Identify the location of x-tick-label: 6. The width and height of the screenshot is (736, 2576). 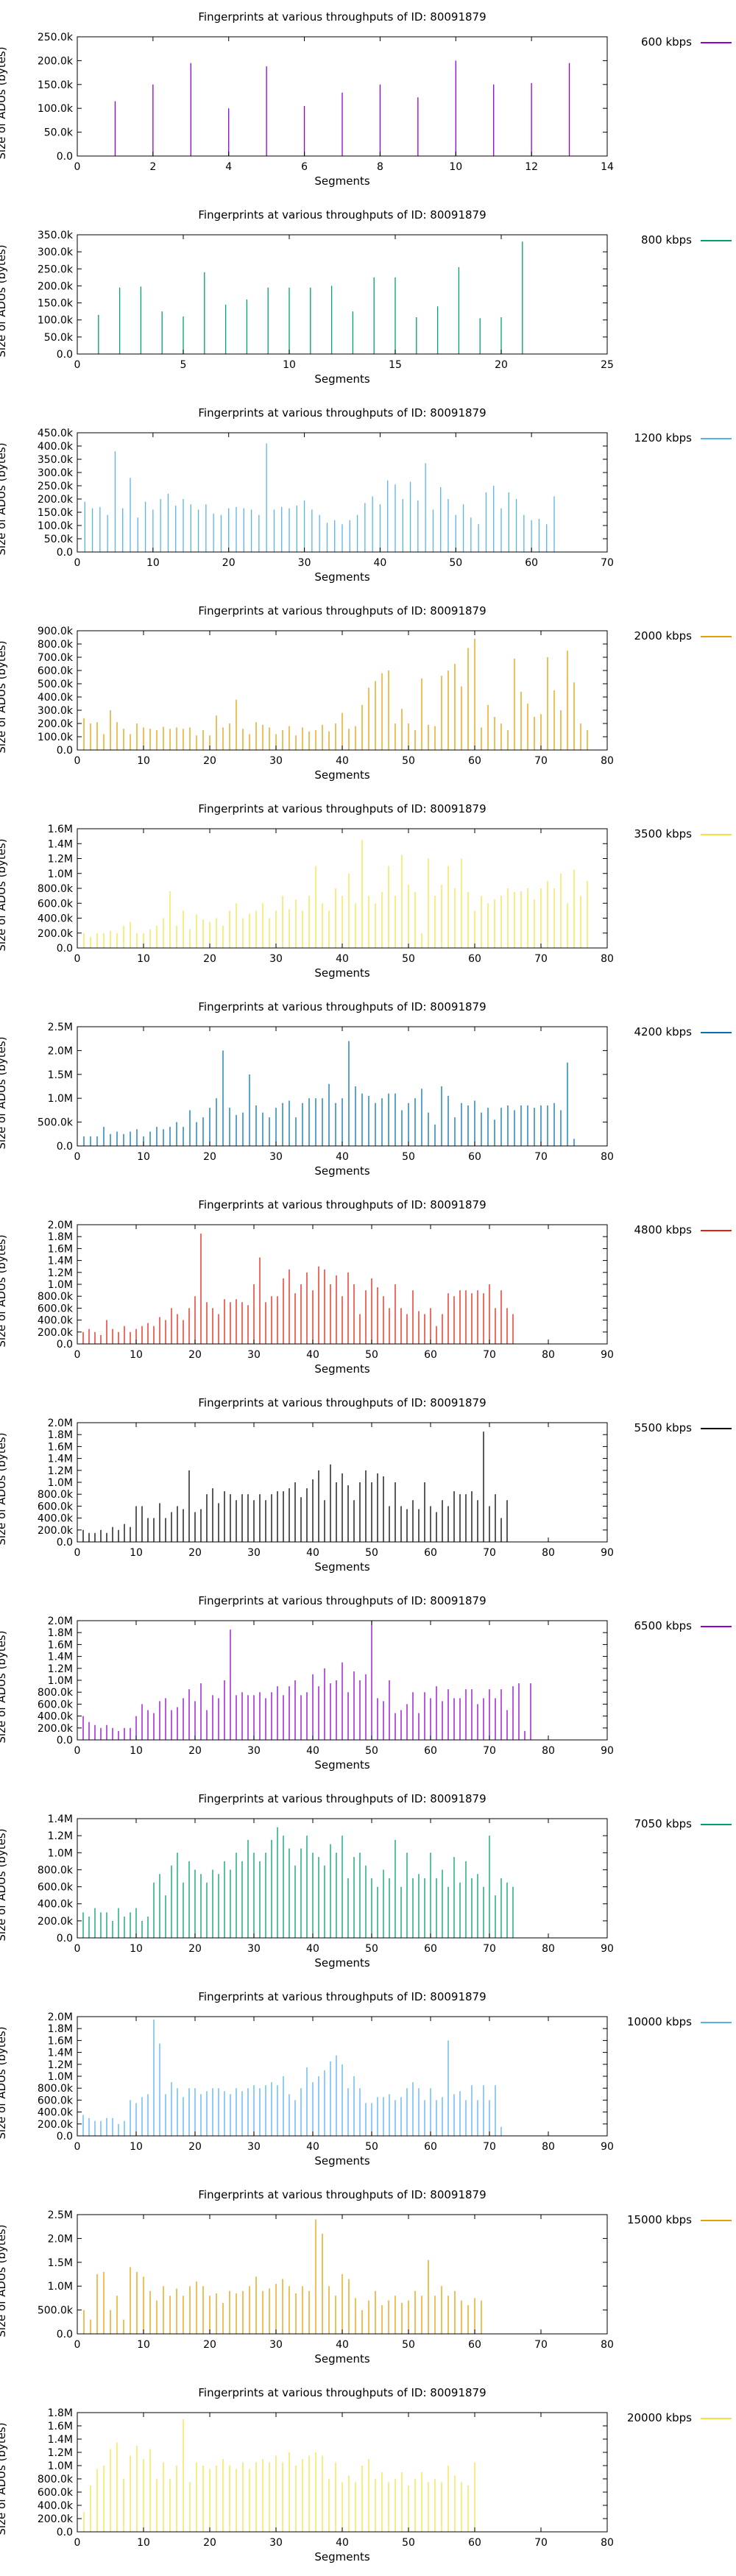
(304, 167).